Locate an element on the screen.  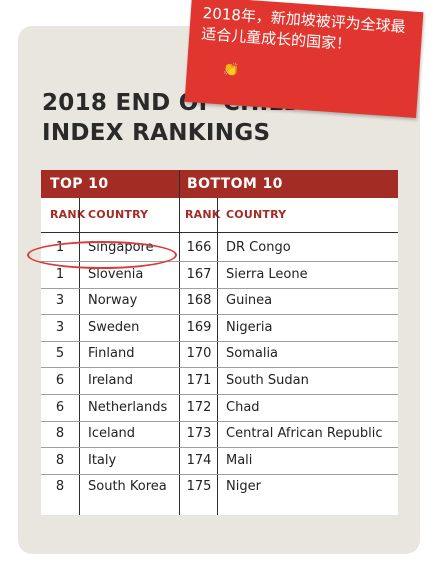
top-country-cell: Finland is located at coordinates (111, 354).